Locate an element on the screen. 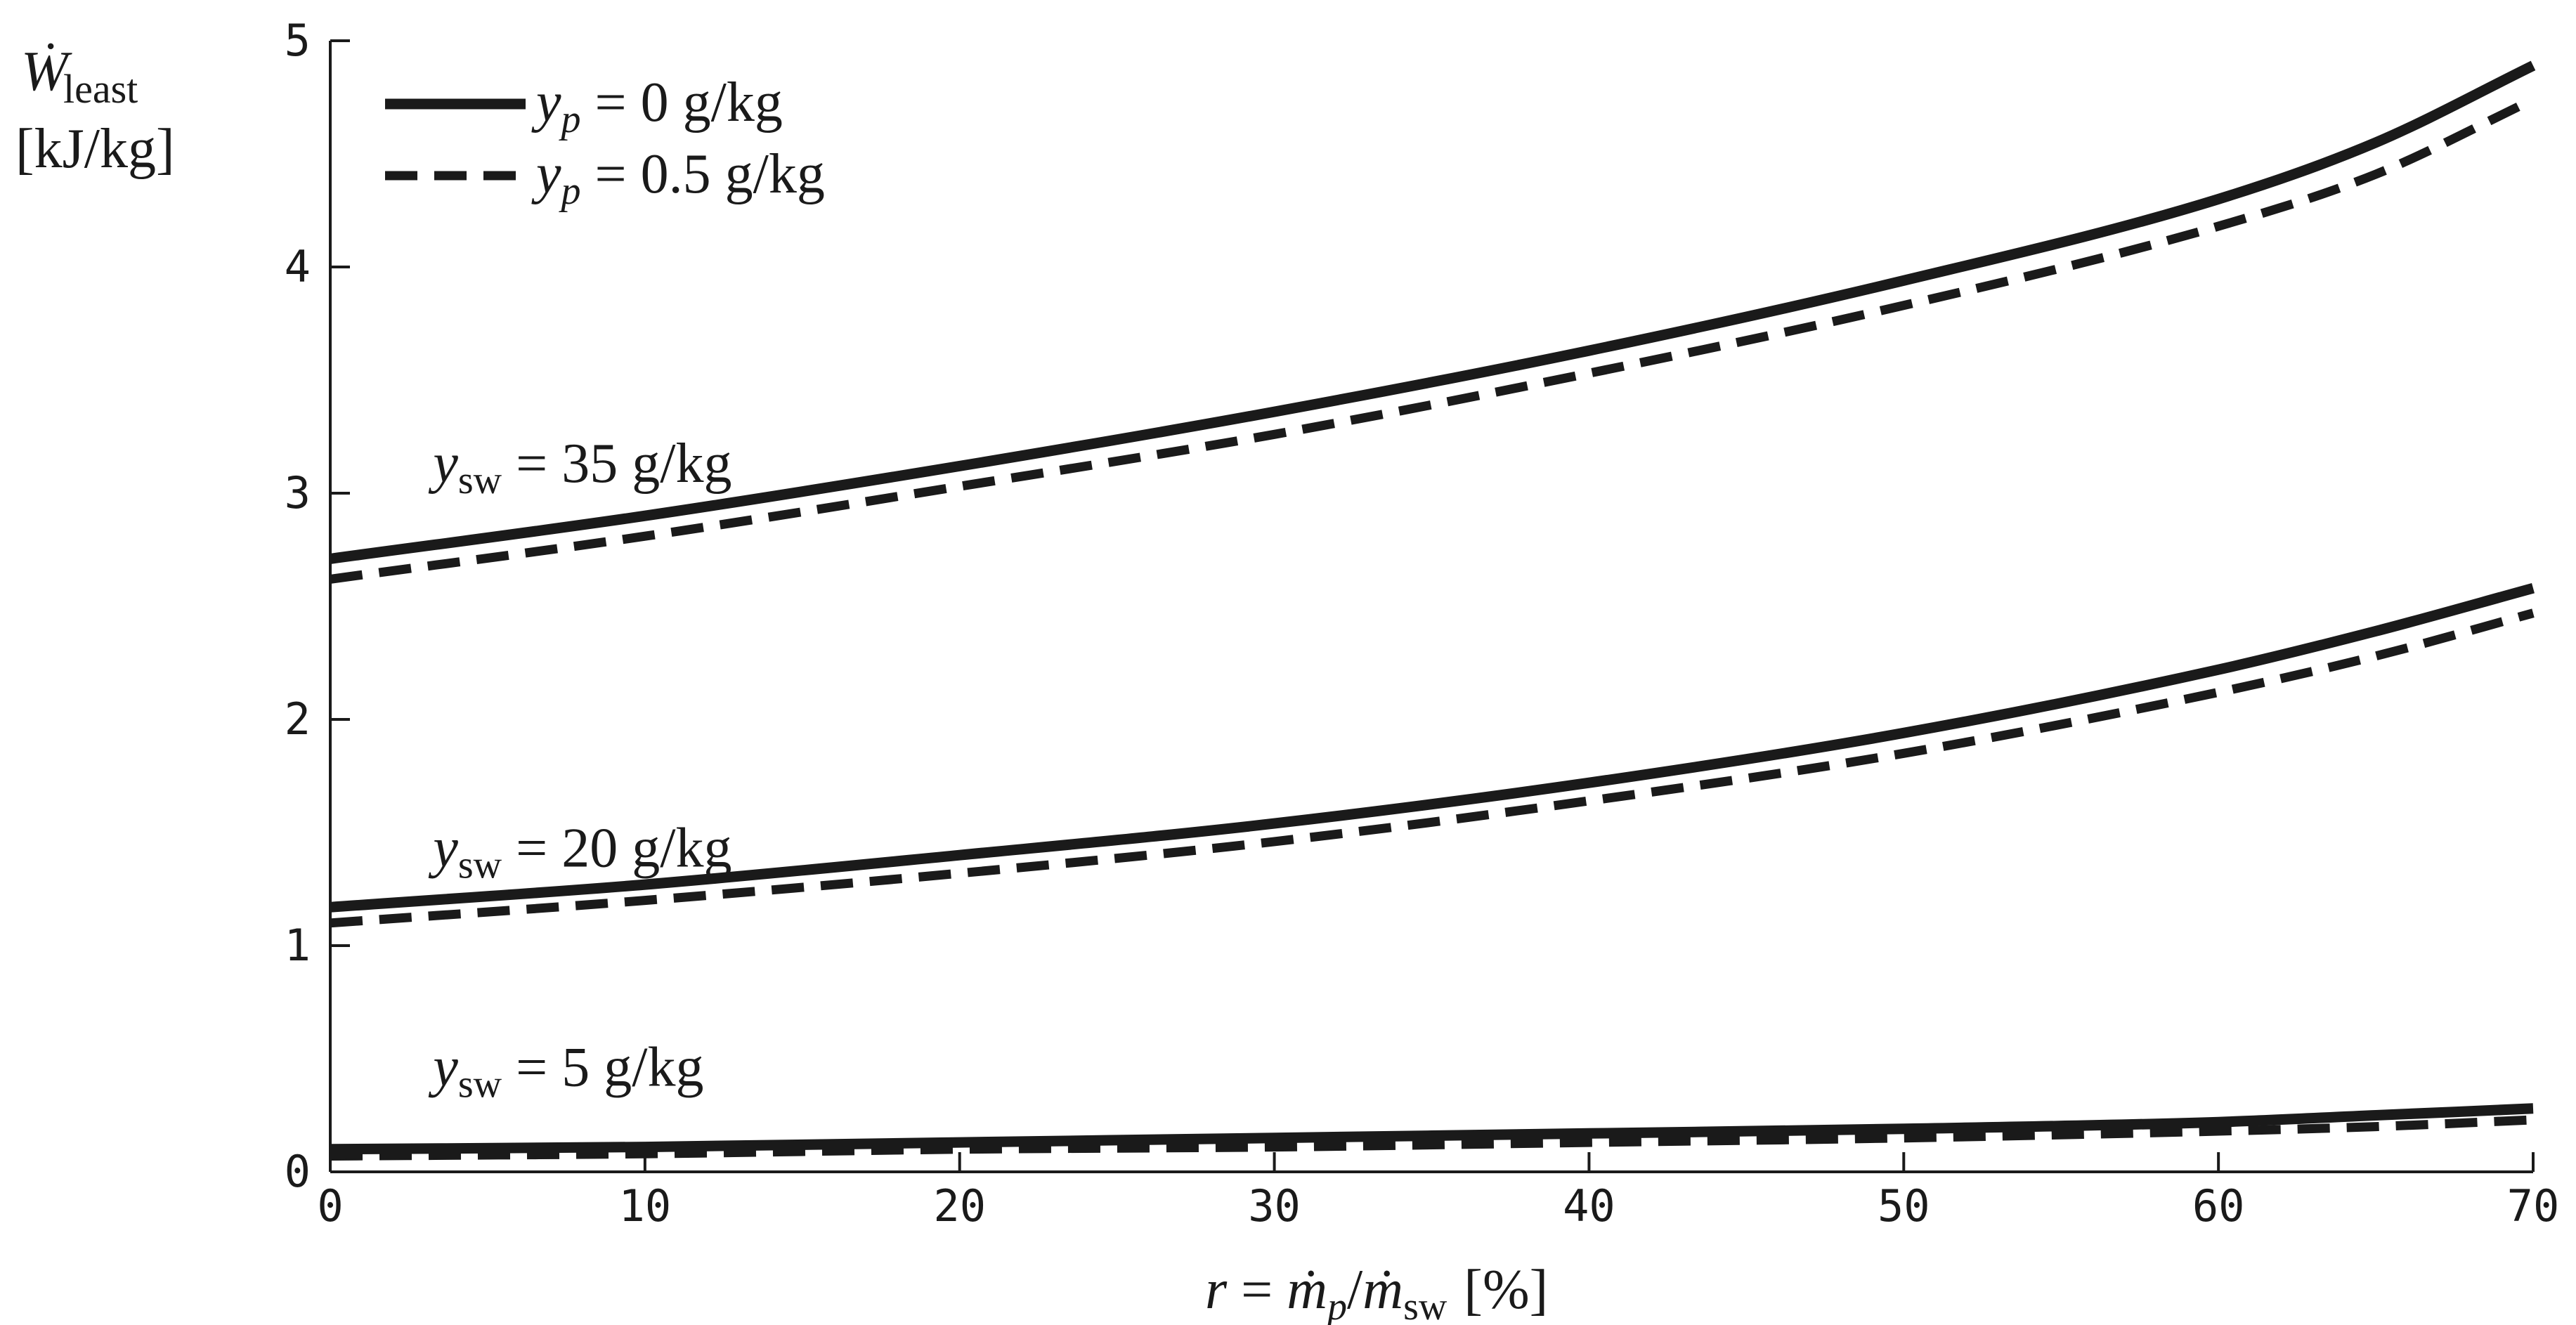 This screenshot has width=2576, height=1325. y-tick-label: 3 is located at coordinates (298, 492).